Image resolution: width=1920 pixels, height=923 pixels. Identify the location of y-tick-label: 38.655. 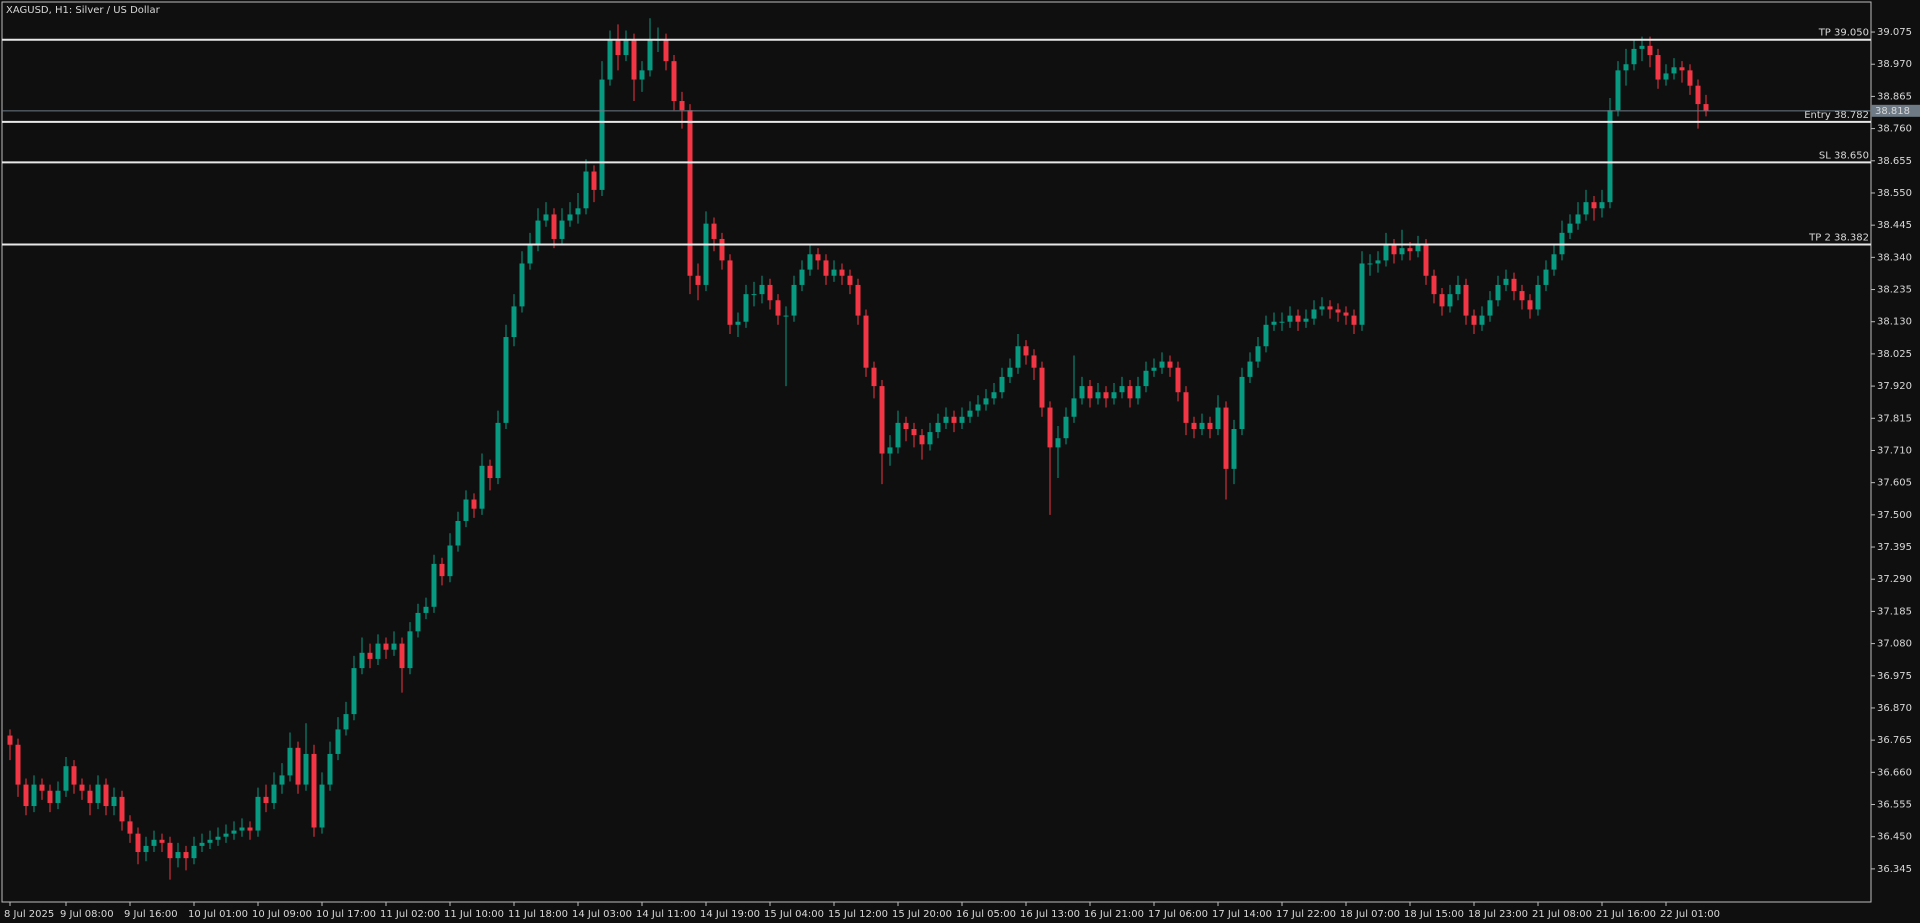
(1894, 161).